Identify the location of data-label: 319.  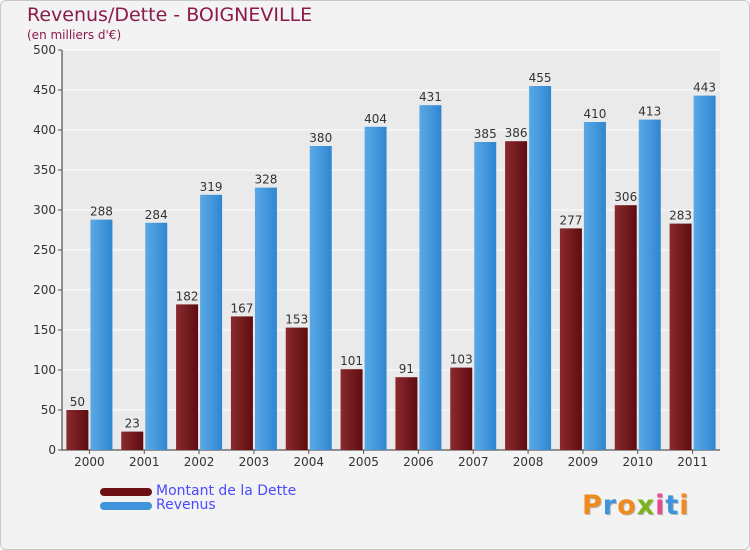
(211, 187).